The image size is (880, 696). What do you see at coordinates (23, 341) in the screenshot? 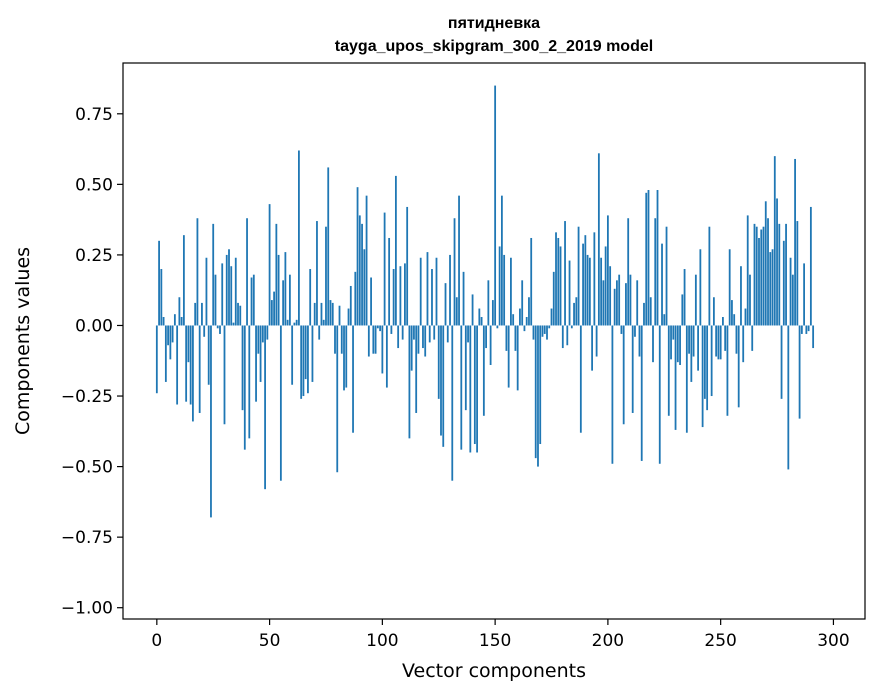
I see `y-axis-label: Components values` at bounding box center [23, 341].